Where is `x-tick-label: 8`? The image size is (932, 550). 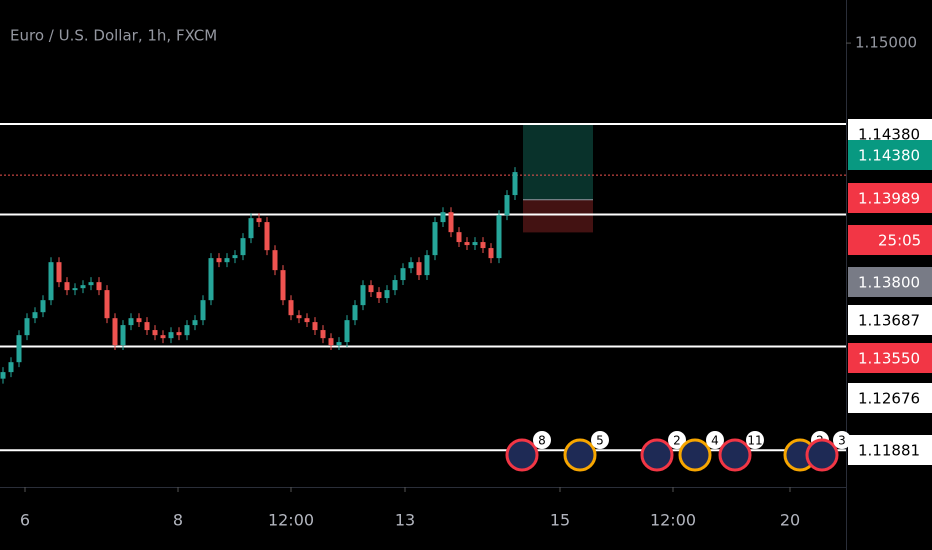
x-tick-label: 8 is located at coordinates (178, 520).